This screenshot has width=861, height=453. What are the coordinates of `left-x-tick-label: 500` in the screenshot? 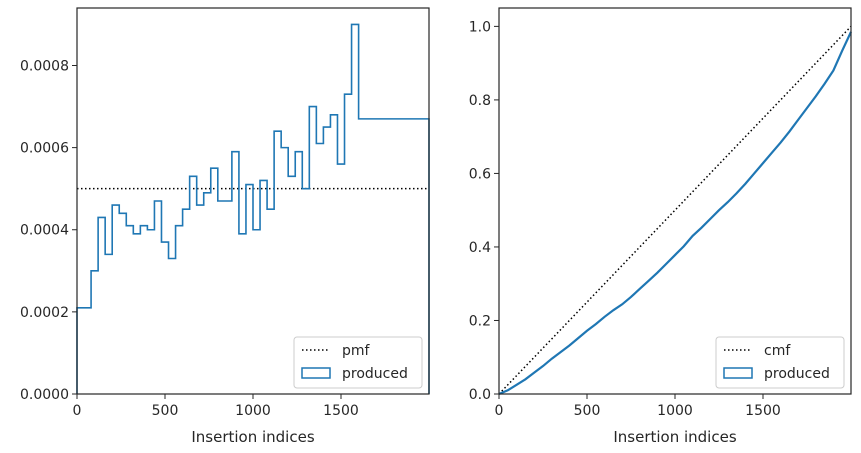 It's located at (165, 411).